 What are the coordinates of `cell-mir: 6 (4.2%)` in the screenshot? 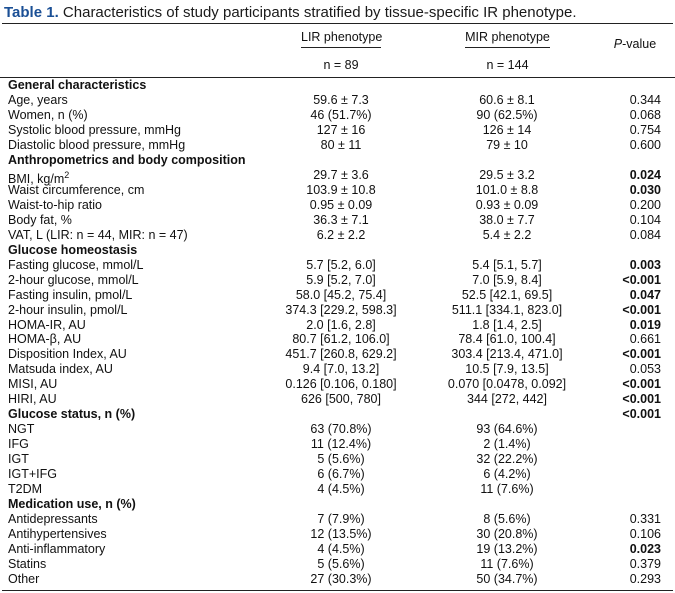 It's located at (507, 474).